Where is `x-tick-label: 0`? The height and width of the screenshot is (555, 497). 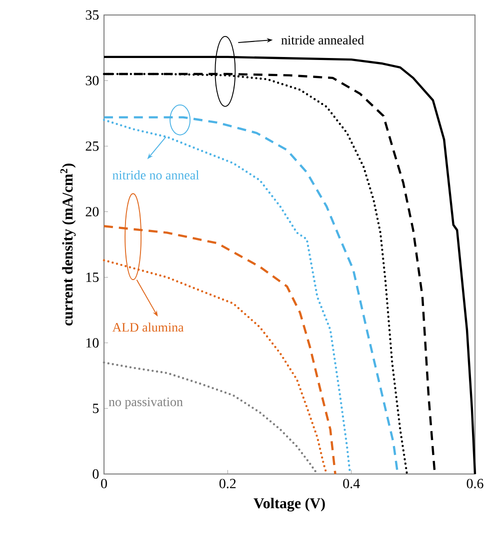 x-tick-label: 0 is located at coordinates (104, 483).